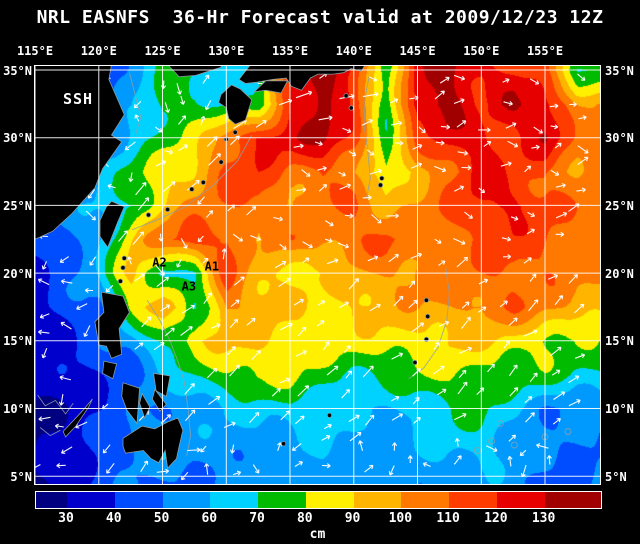 This screenshot has height=544, width=640. What do you see at coordinates (77, 418) in the screenshot?
I see `land-palawan` at bounding box center [77, 418].